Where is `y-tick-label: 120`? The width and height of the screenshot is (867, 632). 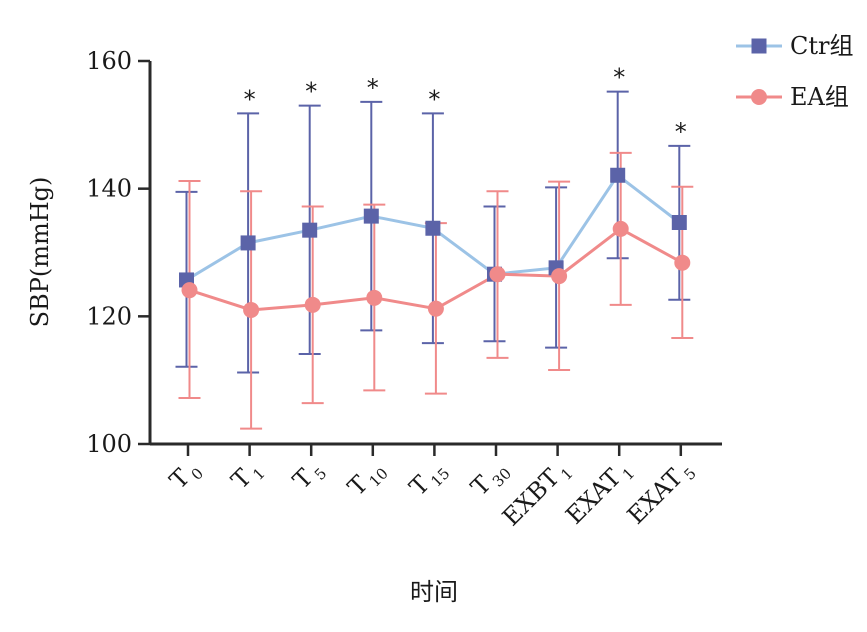
y-tick-label: 120 is located at coordinates (109, 316).